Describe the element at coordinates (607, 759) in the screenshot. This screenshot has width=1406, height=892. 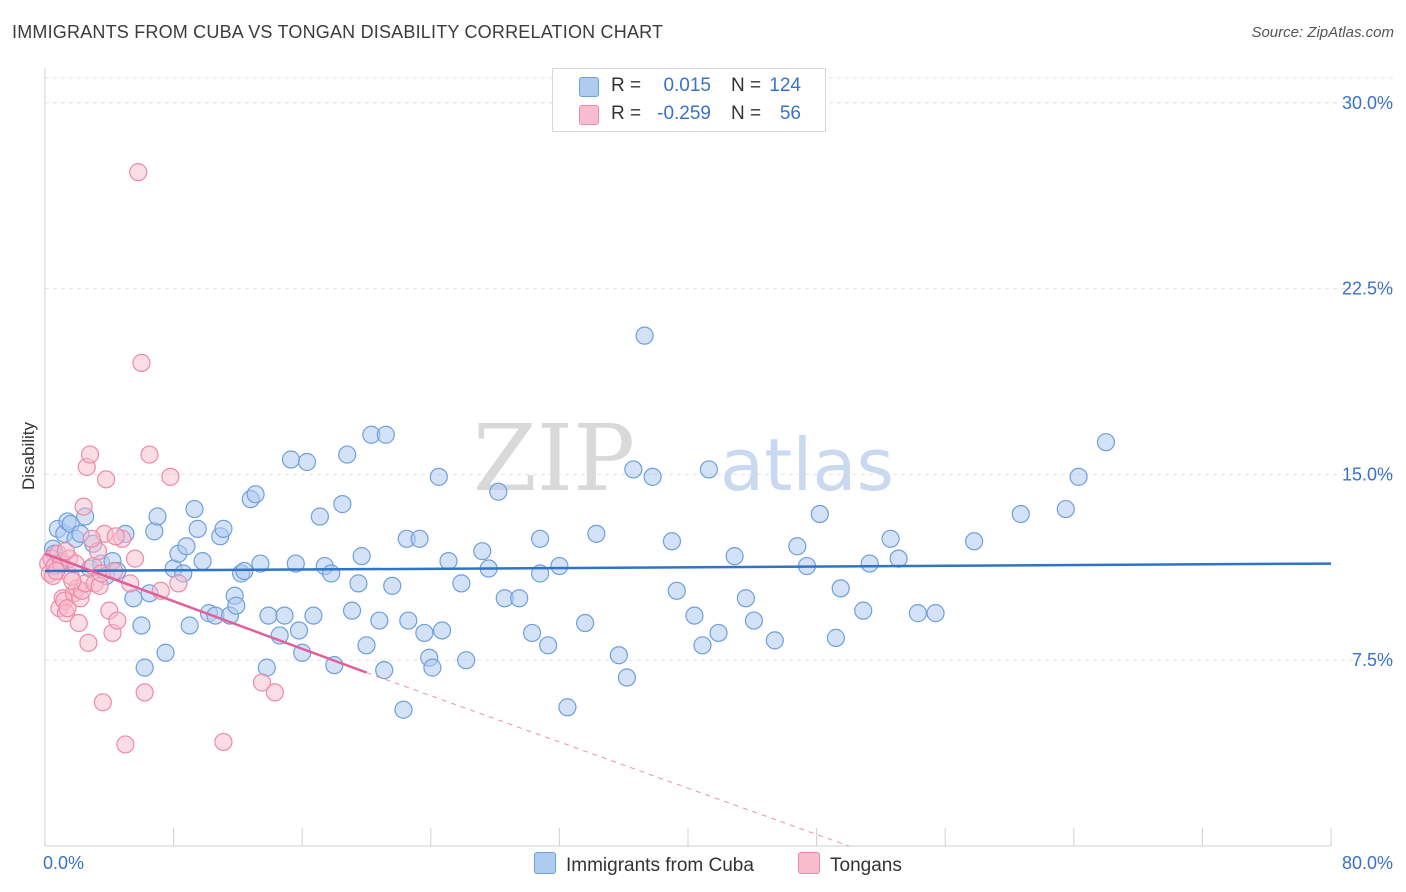
I see `tongan-trend-extension` at that location.